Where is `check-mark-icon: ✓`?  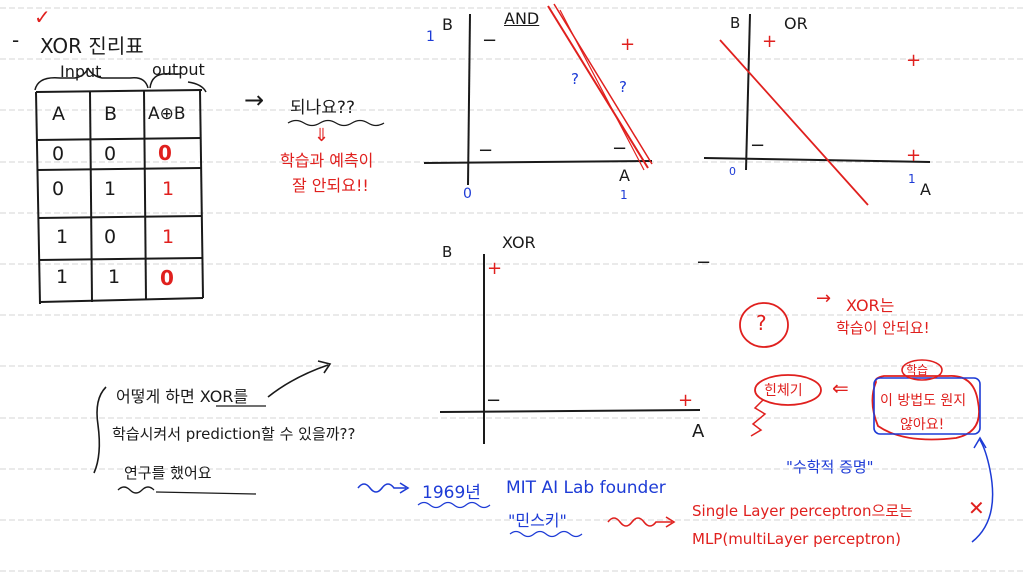
check-mark-icon: ✓ is located at coordinates (42, 17).